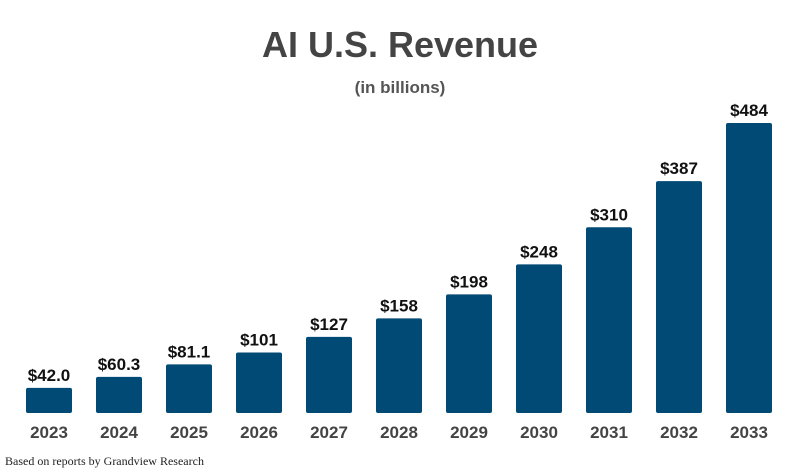  Describe the element at coordinates (49, 375) in the screenshot. I see `data-label: $42.0` at that location.